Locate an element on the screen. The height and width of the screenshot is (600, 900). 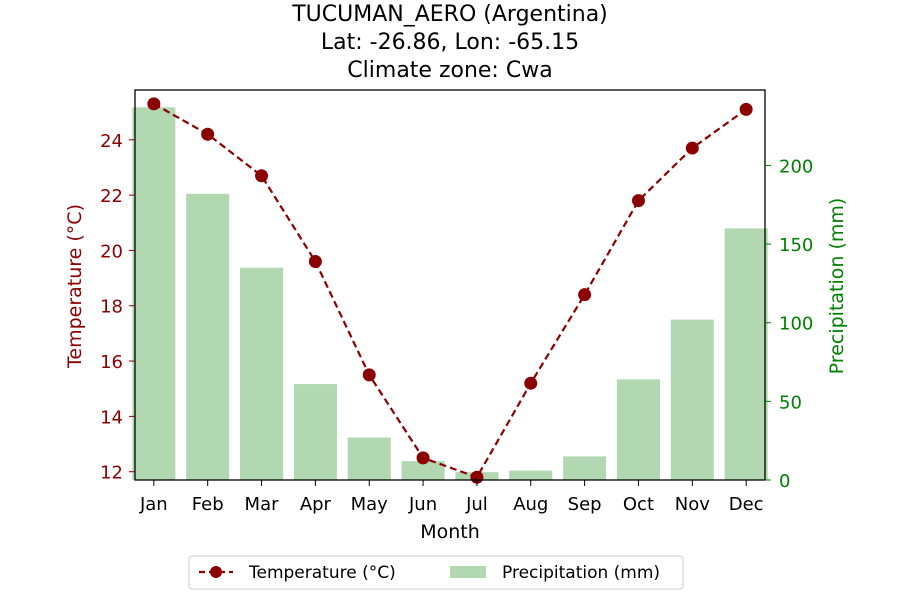
y-left-tick-label: 12 is located at coordinates (111, 473).